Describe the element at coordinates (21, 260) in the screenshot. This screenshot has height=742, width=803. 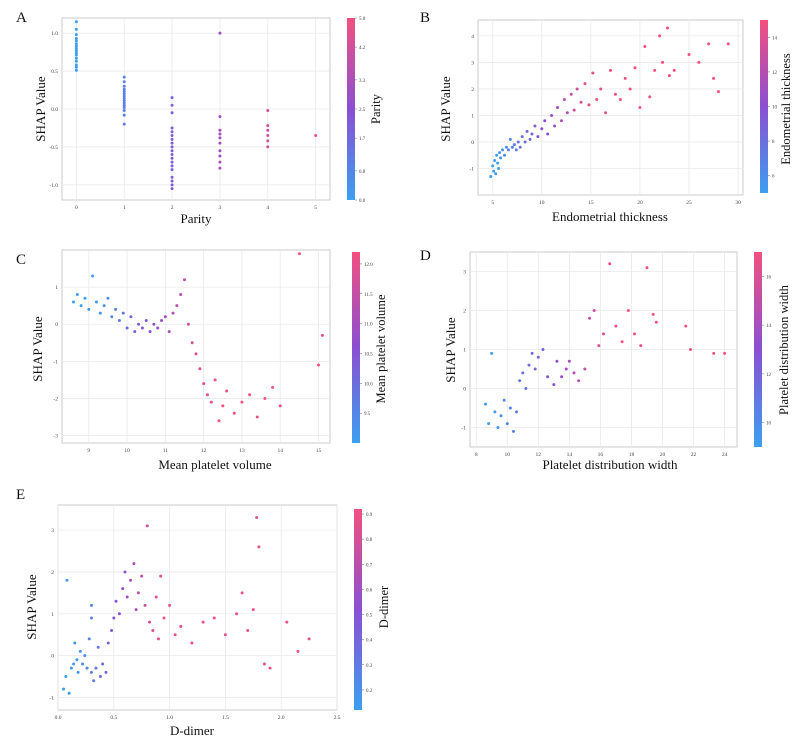
I see `panel-letter: C` at that location.